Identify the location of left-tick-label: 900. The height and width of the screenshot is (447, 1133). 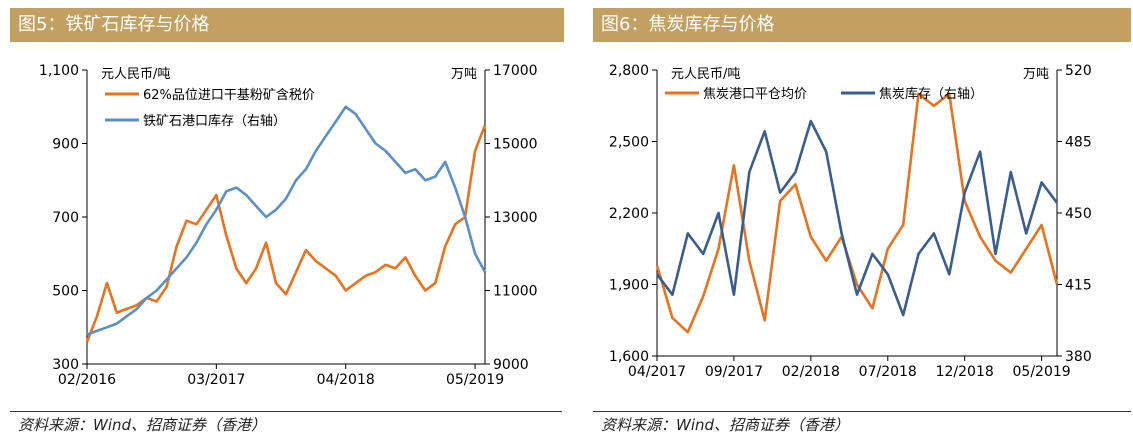
(65, 145).